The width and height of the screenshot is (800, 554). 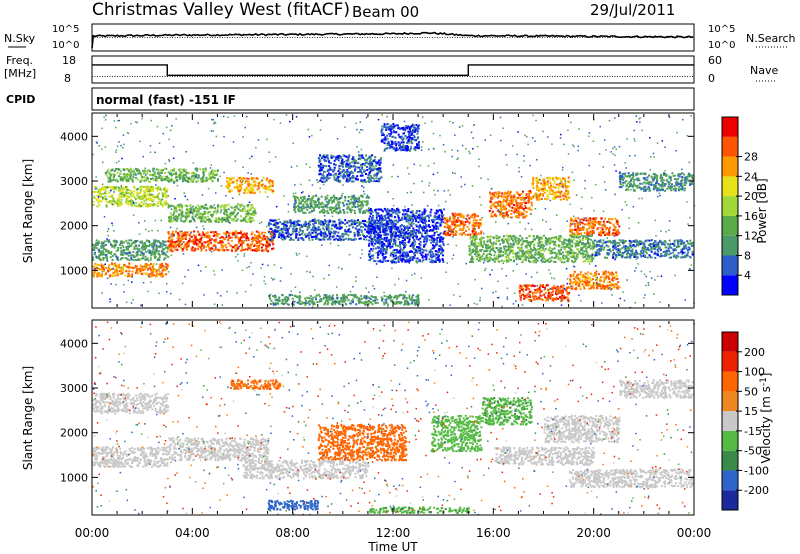 What do you see at coordinates (393, 70) in the screenshot?
I see `freq-series-line` at bounding box center [393, 70].